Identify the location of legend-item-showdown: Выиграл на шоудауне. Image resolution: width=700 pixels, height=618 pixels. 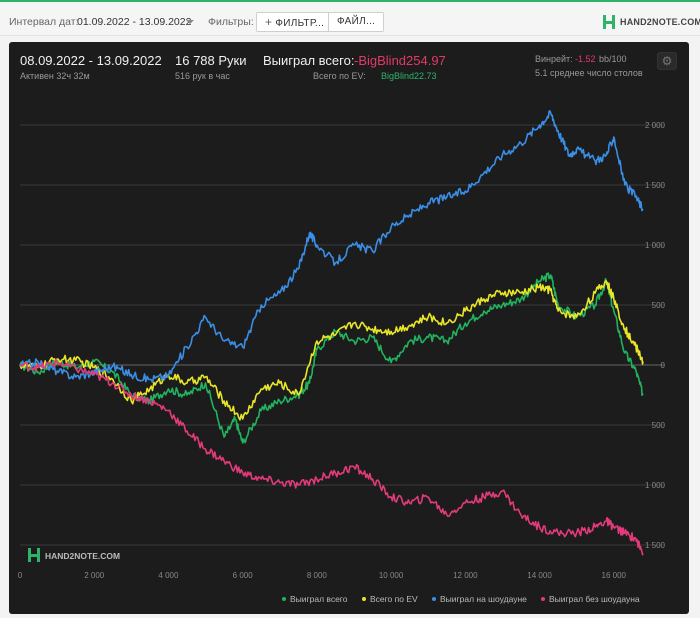
(479, 600).